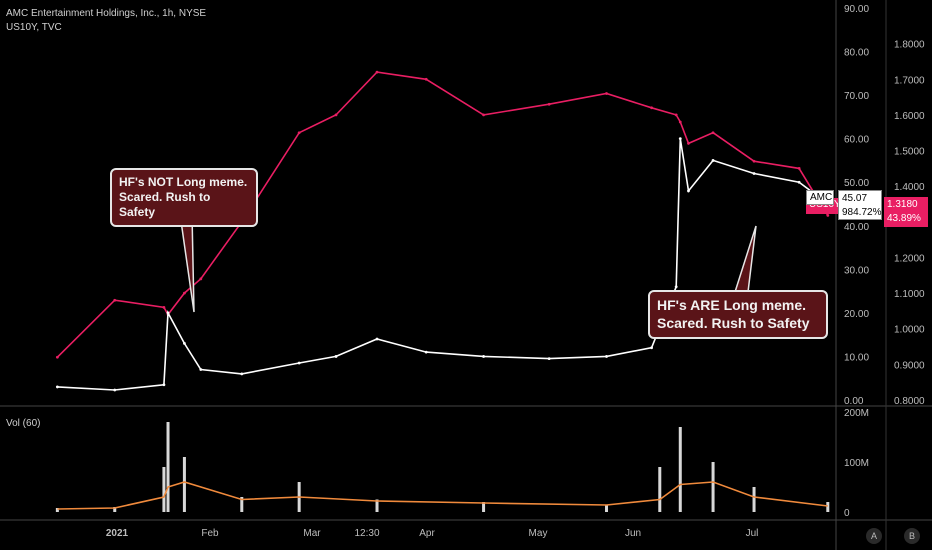 This screenshot has width=932, height=550. I want to click on amc-y-tick: 80.00, so click(856, 53).